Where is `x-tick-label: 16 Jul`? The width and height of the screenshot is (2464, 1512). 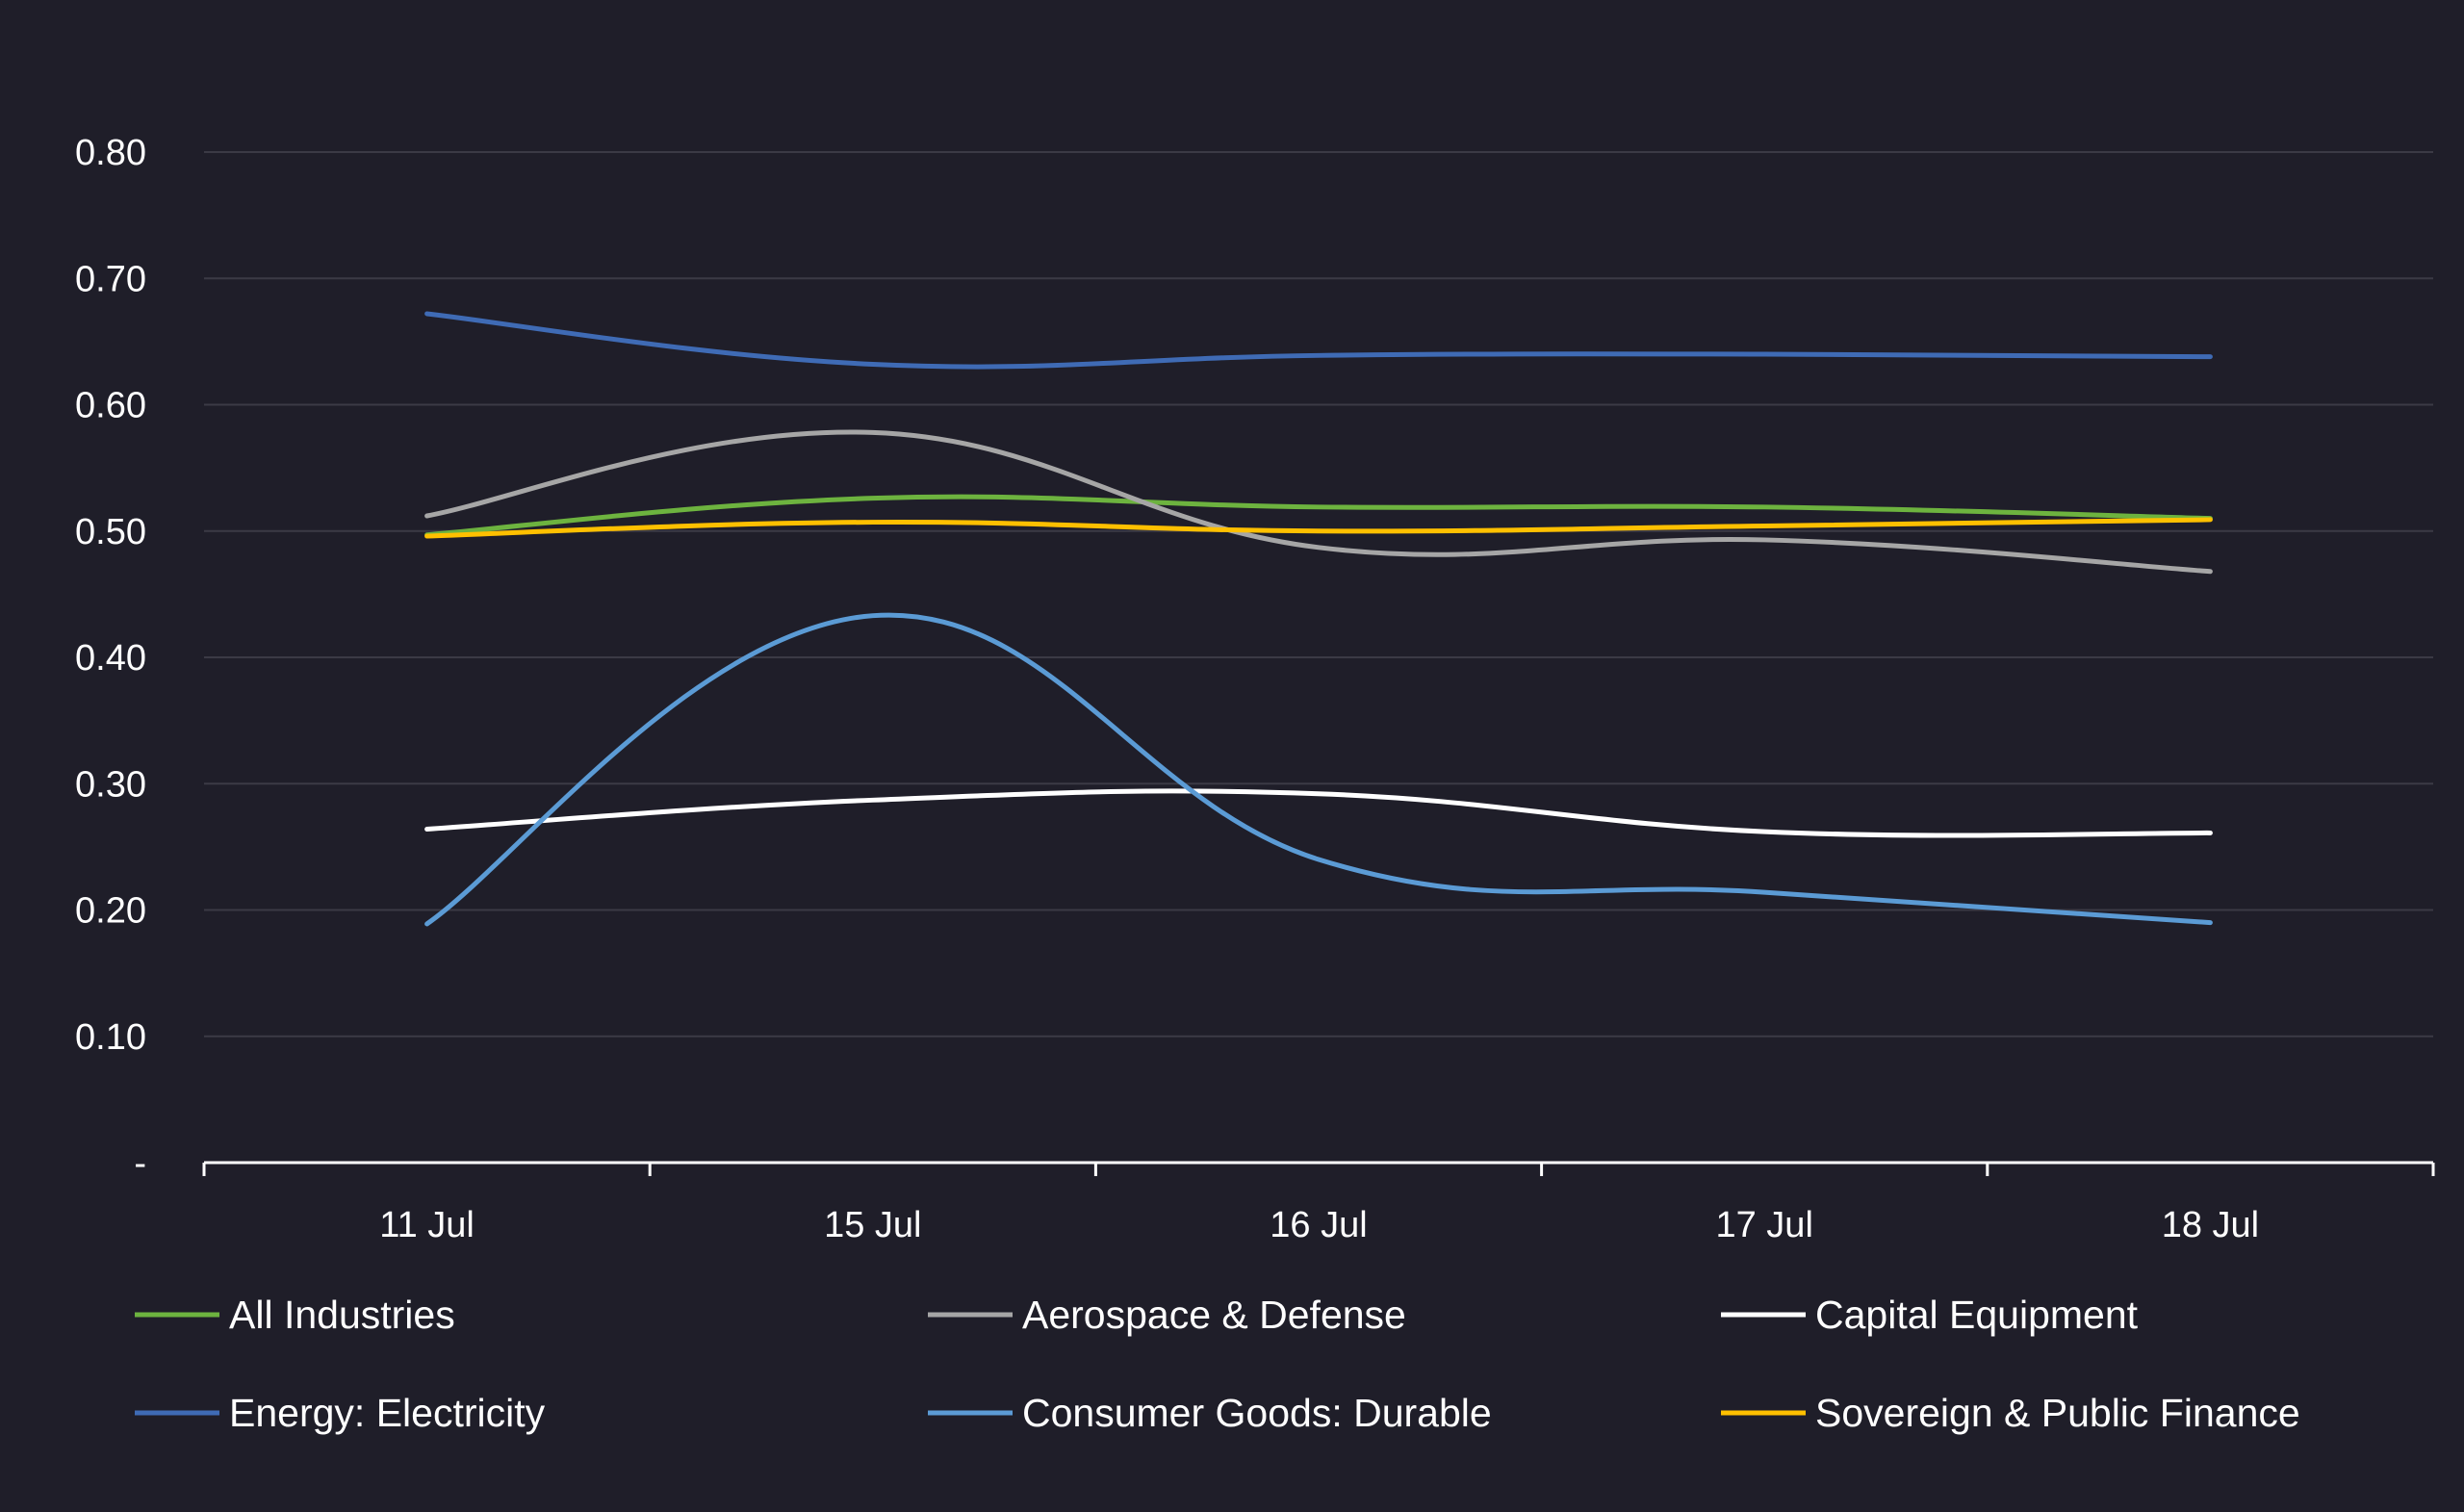 x-tick-label: 16 Jul is located at coordinates (1318, 1225).